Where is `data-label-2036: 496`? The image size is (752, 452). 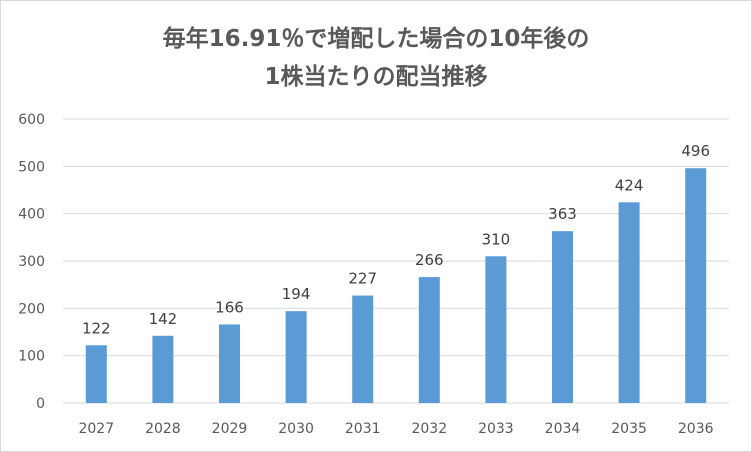 data-label-2036: 496 is located at coordinates (695, 151).